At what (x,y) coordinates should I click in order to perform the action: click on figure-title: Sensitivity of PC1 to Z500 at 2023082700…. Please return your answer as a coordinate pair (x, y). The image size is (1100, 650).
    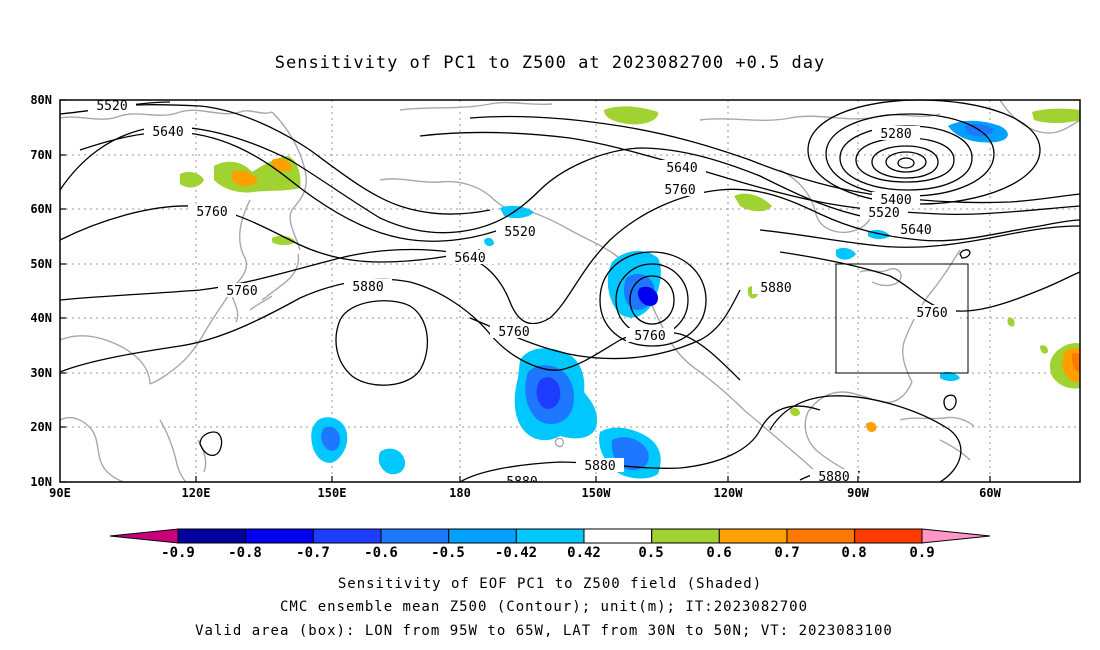
    Looking at the image, I should click on (550, 63).